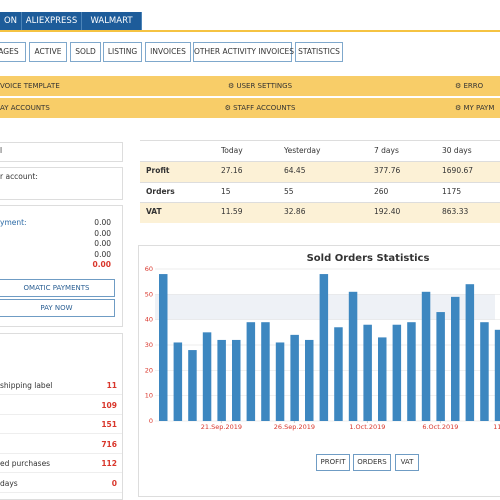 The image size is (500, 500). Describe the element at coordinates (122, 52) in the screenshot. I see `sub-tab: LISTING` at that location.